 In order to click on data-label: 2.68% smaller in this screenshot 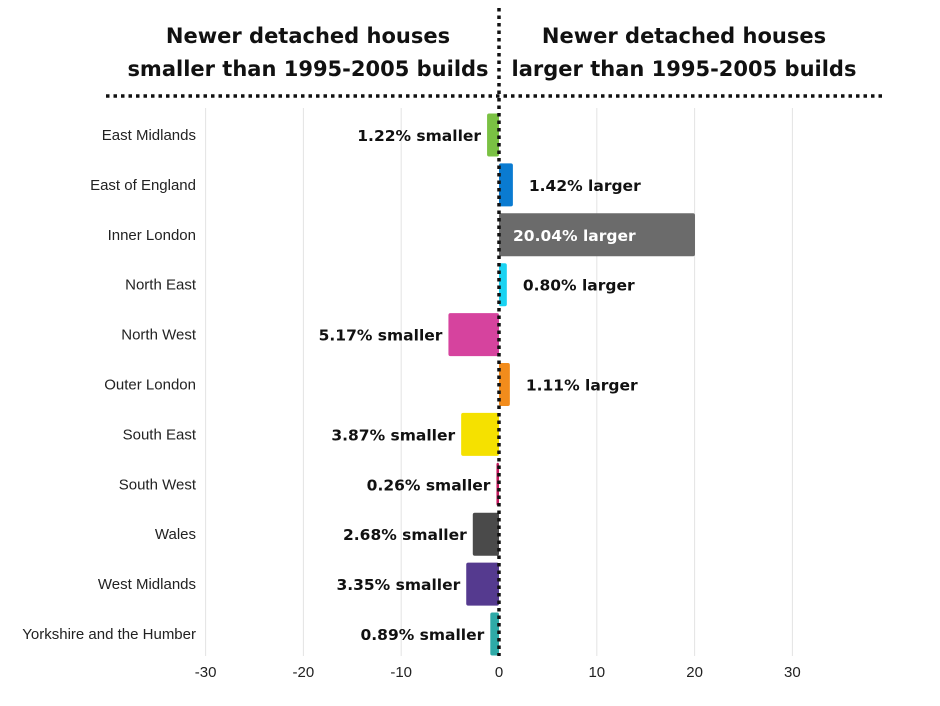, I will do `click(405, 535)`.